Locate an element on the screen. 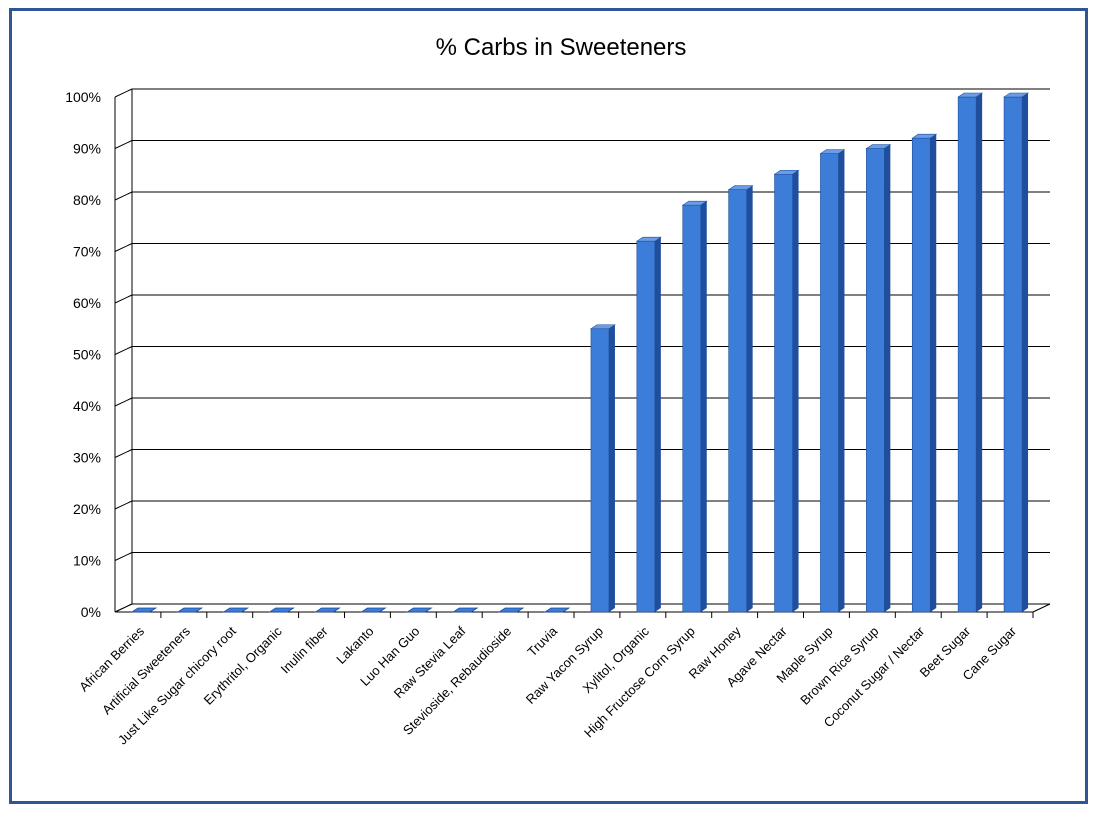 Image resolution: width=1101 pixels, height=816 pixels. y-tick-label: 30% is located at coordinates (87, 458).